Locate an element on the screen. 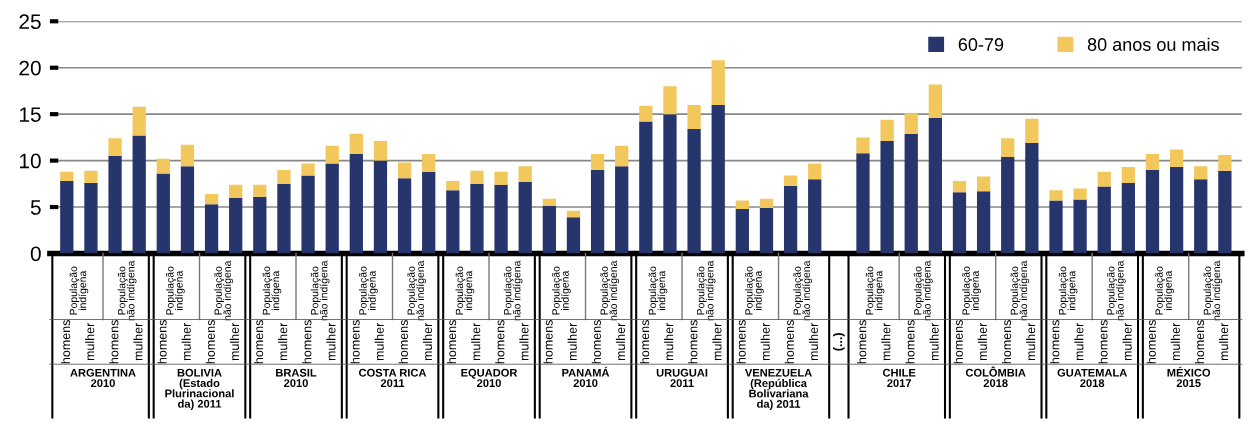 Image resolution: width=1248 pixels, height=426 pixels. text: BOLIVIA (Estado Plurinacional da) 2011 is located at coordinates (199, 389).